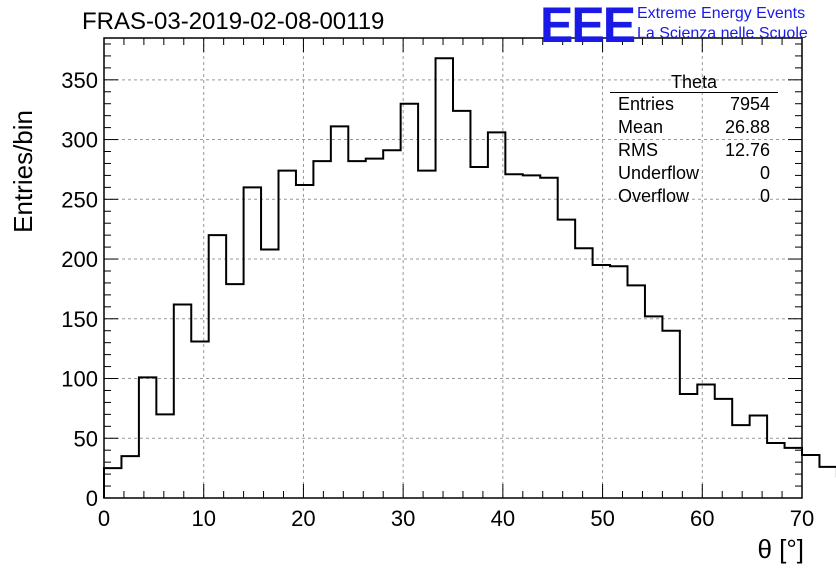 This screenshot has width=836, height=572. What do you see at coordinates (79, 80) in the screenshot?
I see `y-tick-label: 350` at bounding box center [79, 80].